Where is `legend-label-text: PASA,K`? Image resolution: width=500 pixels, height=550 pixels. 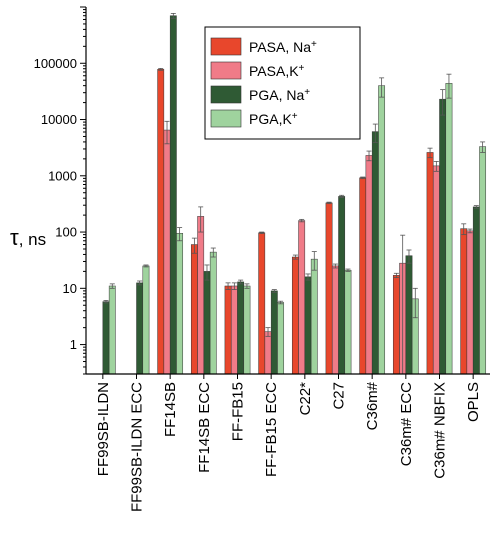
legend-label-text: PASA,K is located at coordinates (274, 71).